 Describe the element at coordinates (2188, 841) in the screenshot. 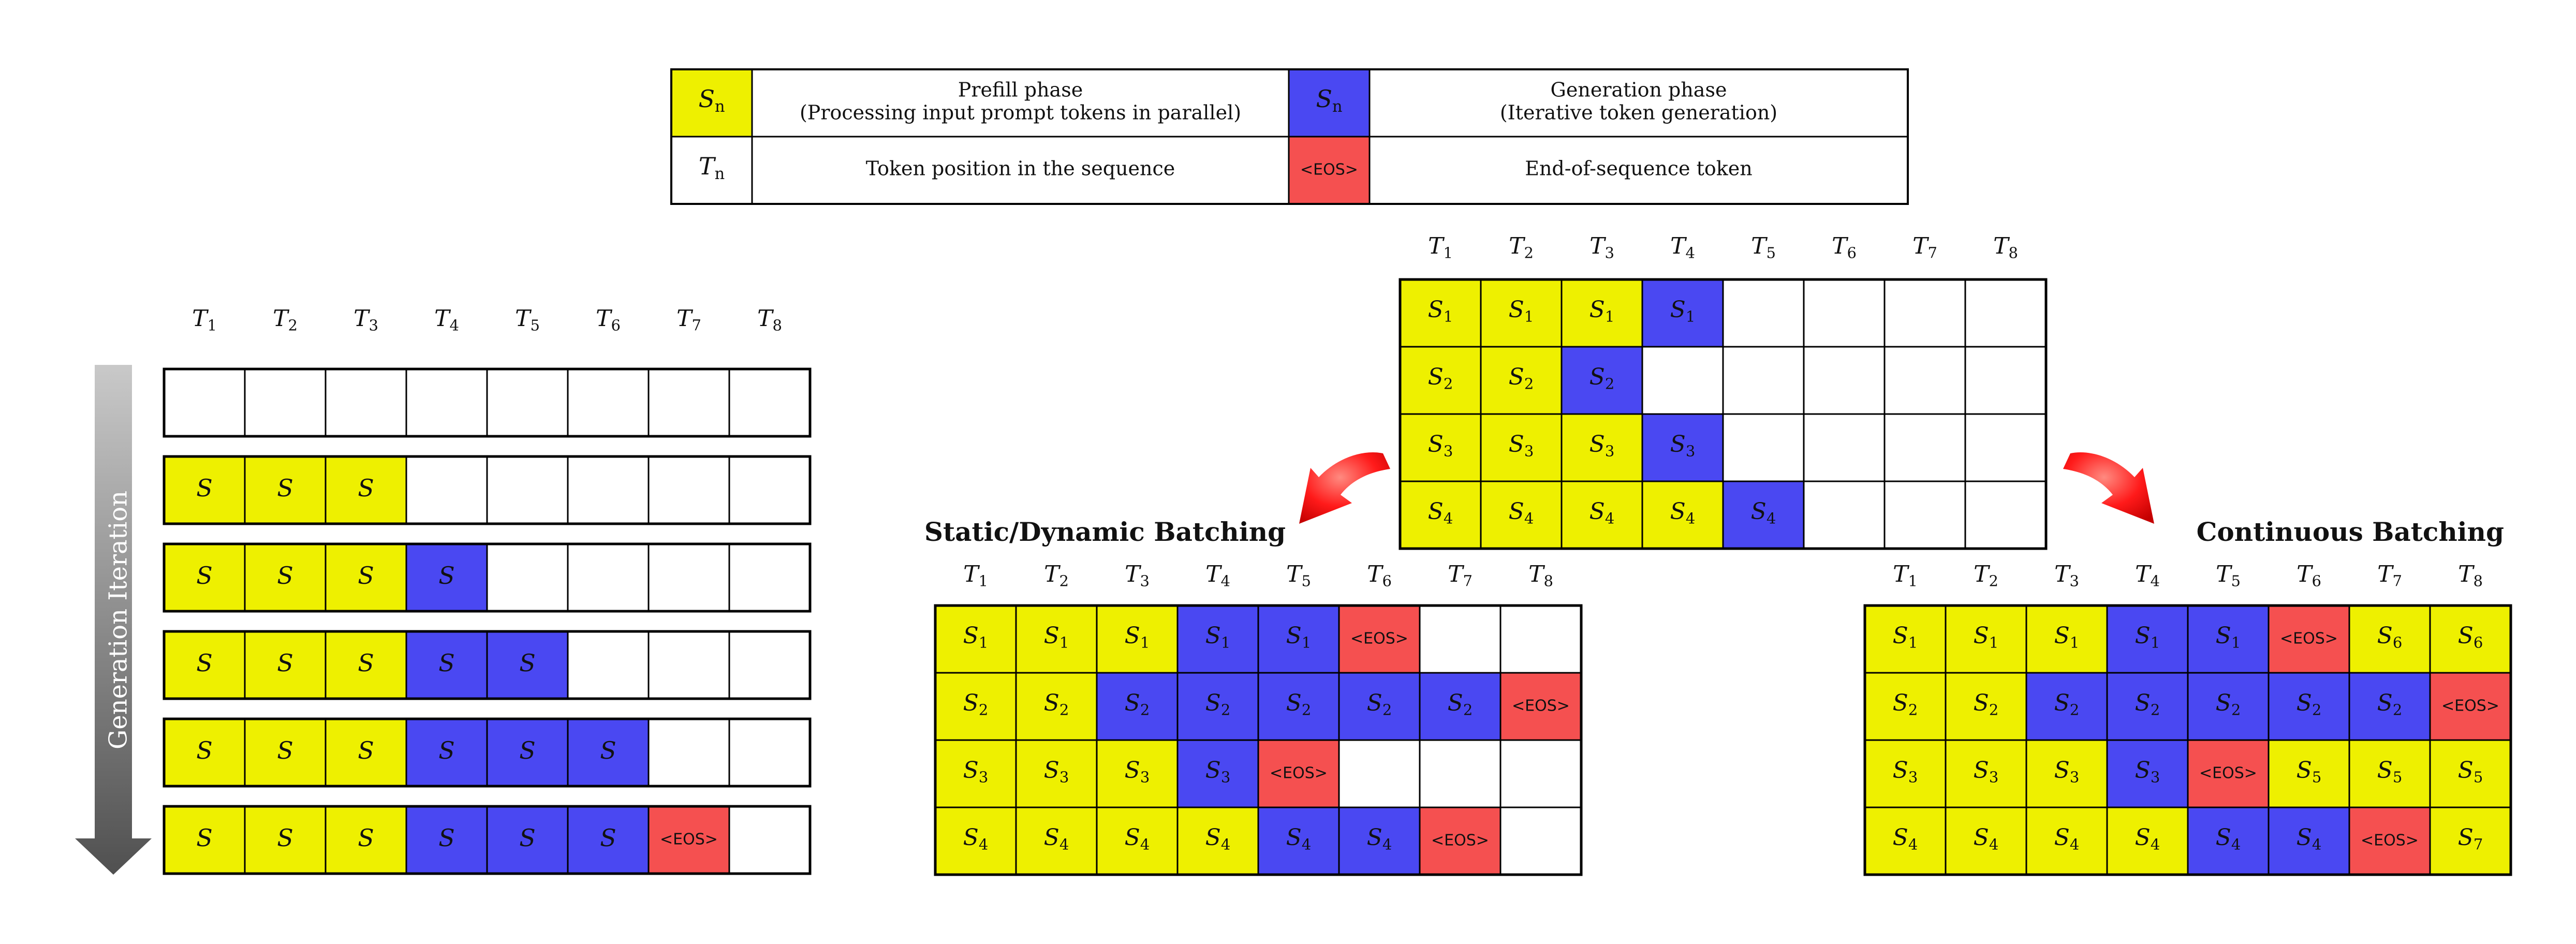

I see `table-row: S4 S4 S4 S4 S4 S4 <EOS> S7` at that location.